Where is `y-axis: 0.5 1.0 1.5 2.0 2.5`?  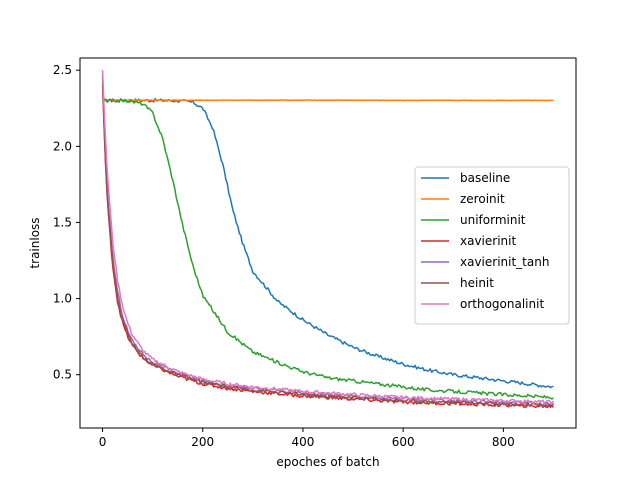
y-axis: 0.5 1.0 1.5 2.0 2.5 is located at coordinates (66, 222).